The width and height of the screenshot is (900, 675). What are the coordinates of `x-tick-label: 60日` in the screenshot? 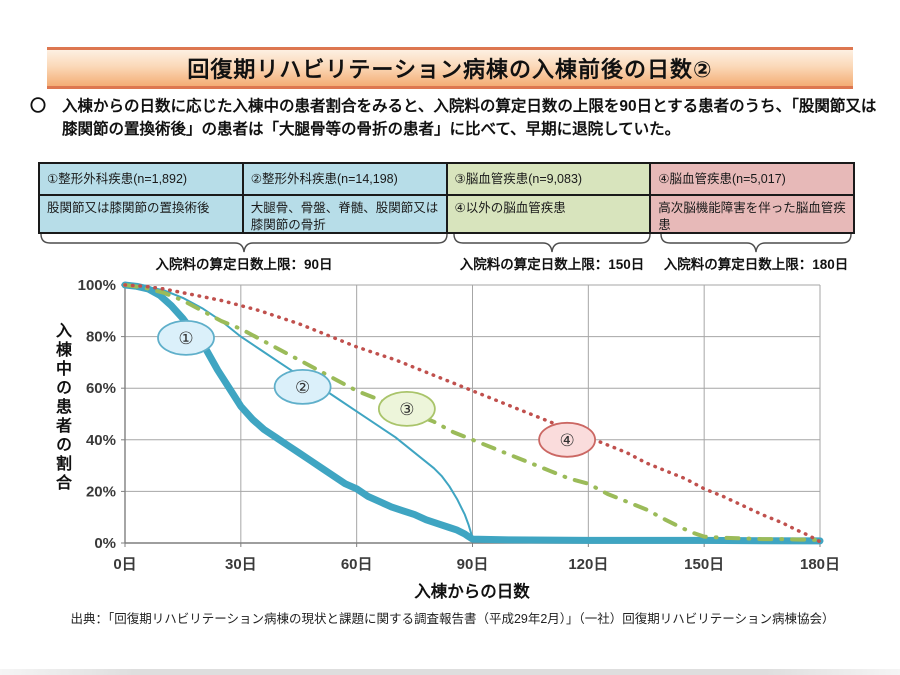 It's located at (357, 564).